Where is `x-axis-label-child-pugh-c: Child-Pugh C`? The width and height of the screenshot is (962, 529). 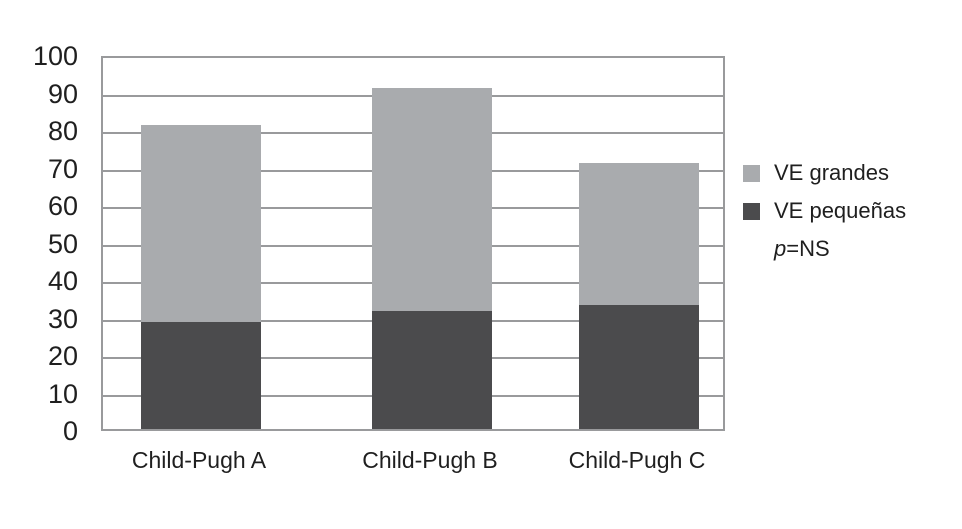 x-axis-label-child-pugh-c: Child-Pugh C is located at coordinates (637, 460).